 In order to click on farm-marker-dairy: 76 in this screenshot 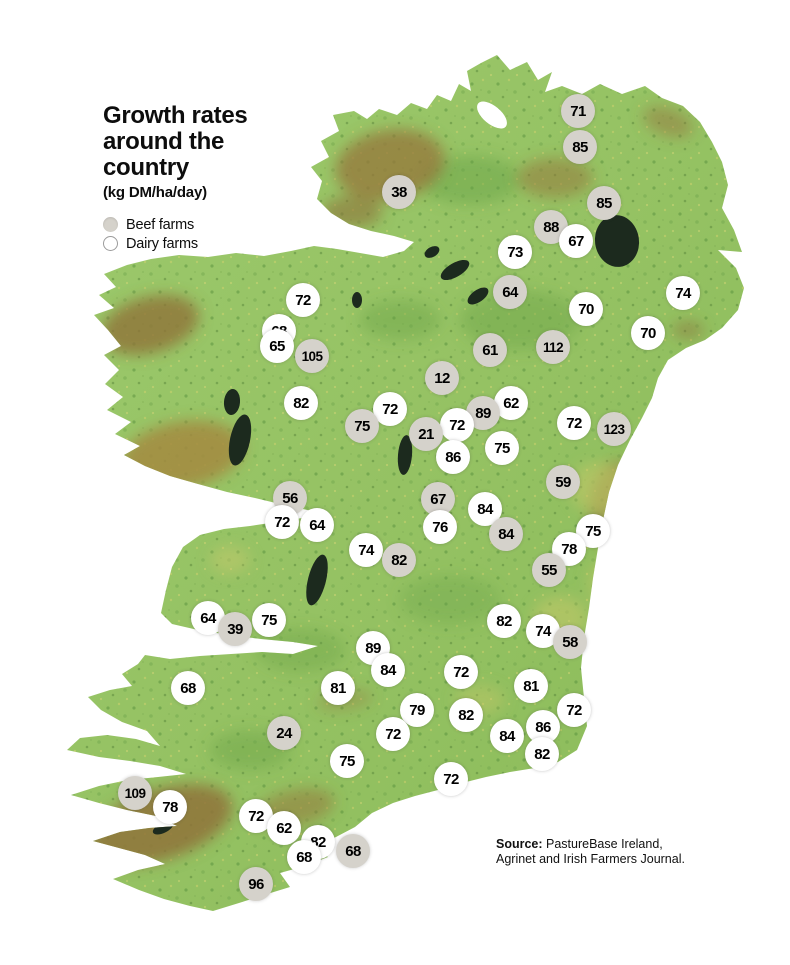, I will do `click(440, 527)`.